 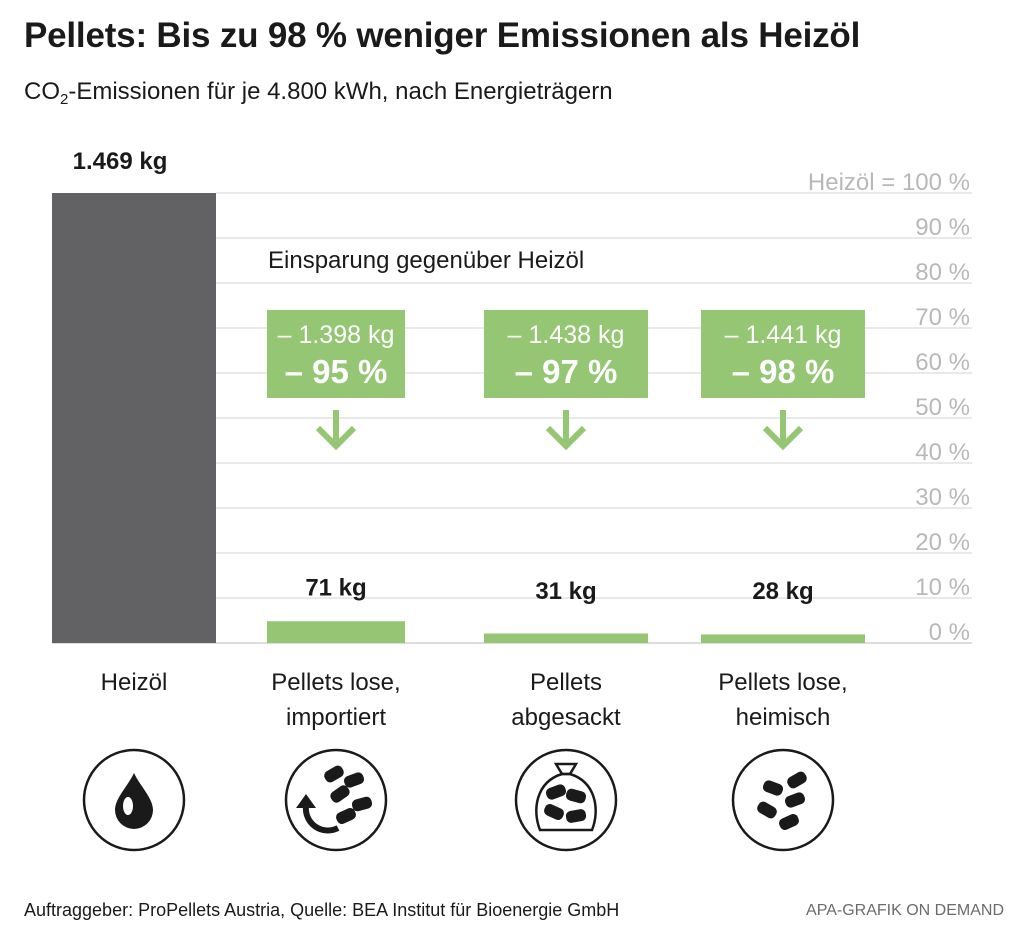 What do you see at coordinates (942, 587) in the screenshot?
I see `y-tick-label: 10 %` at bounding box center [942, 587].